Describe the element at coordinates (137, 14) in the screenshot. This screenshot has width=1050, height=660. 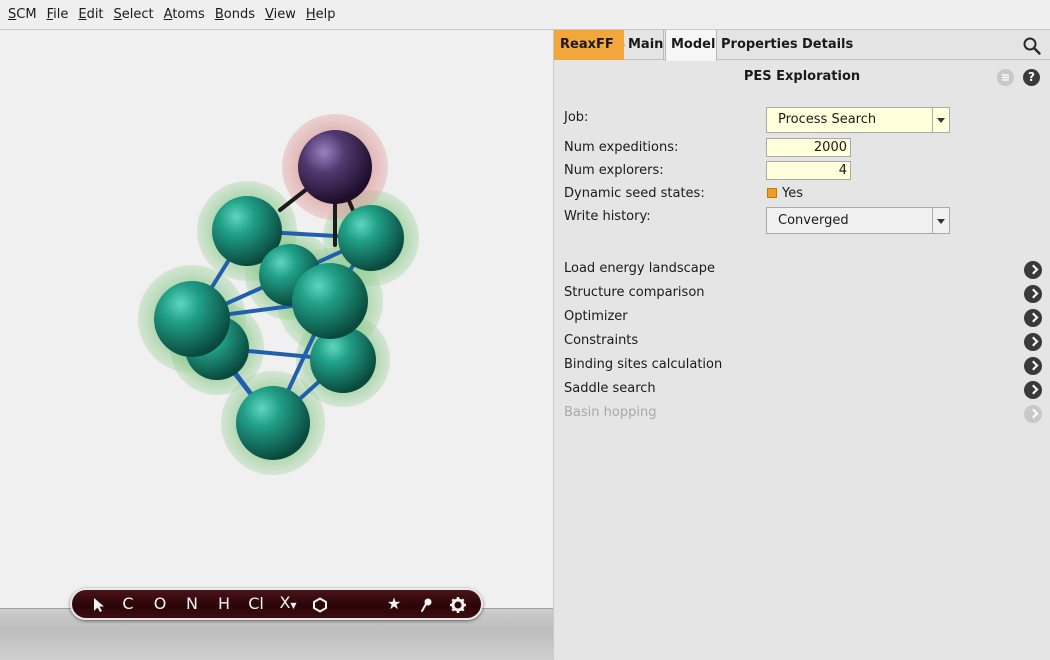
I see `menu-select-label: elect` at that location.